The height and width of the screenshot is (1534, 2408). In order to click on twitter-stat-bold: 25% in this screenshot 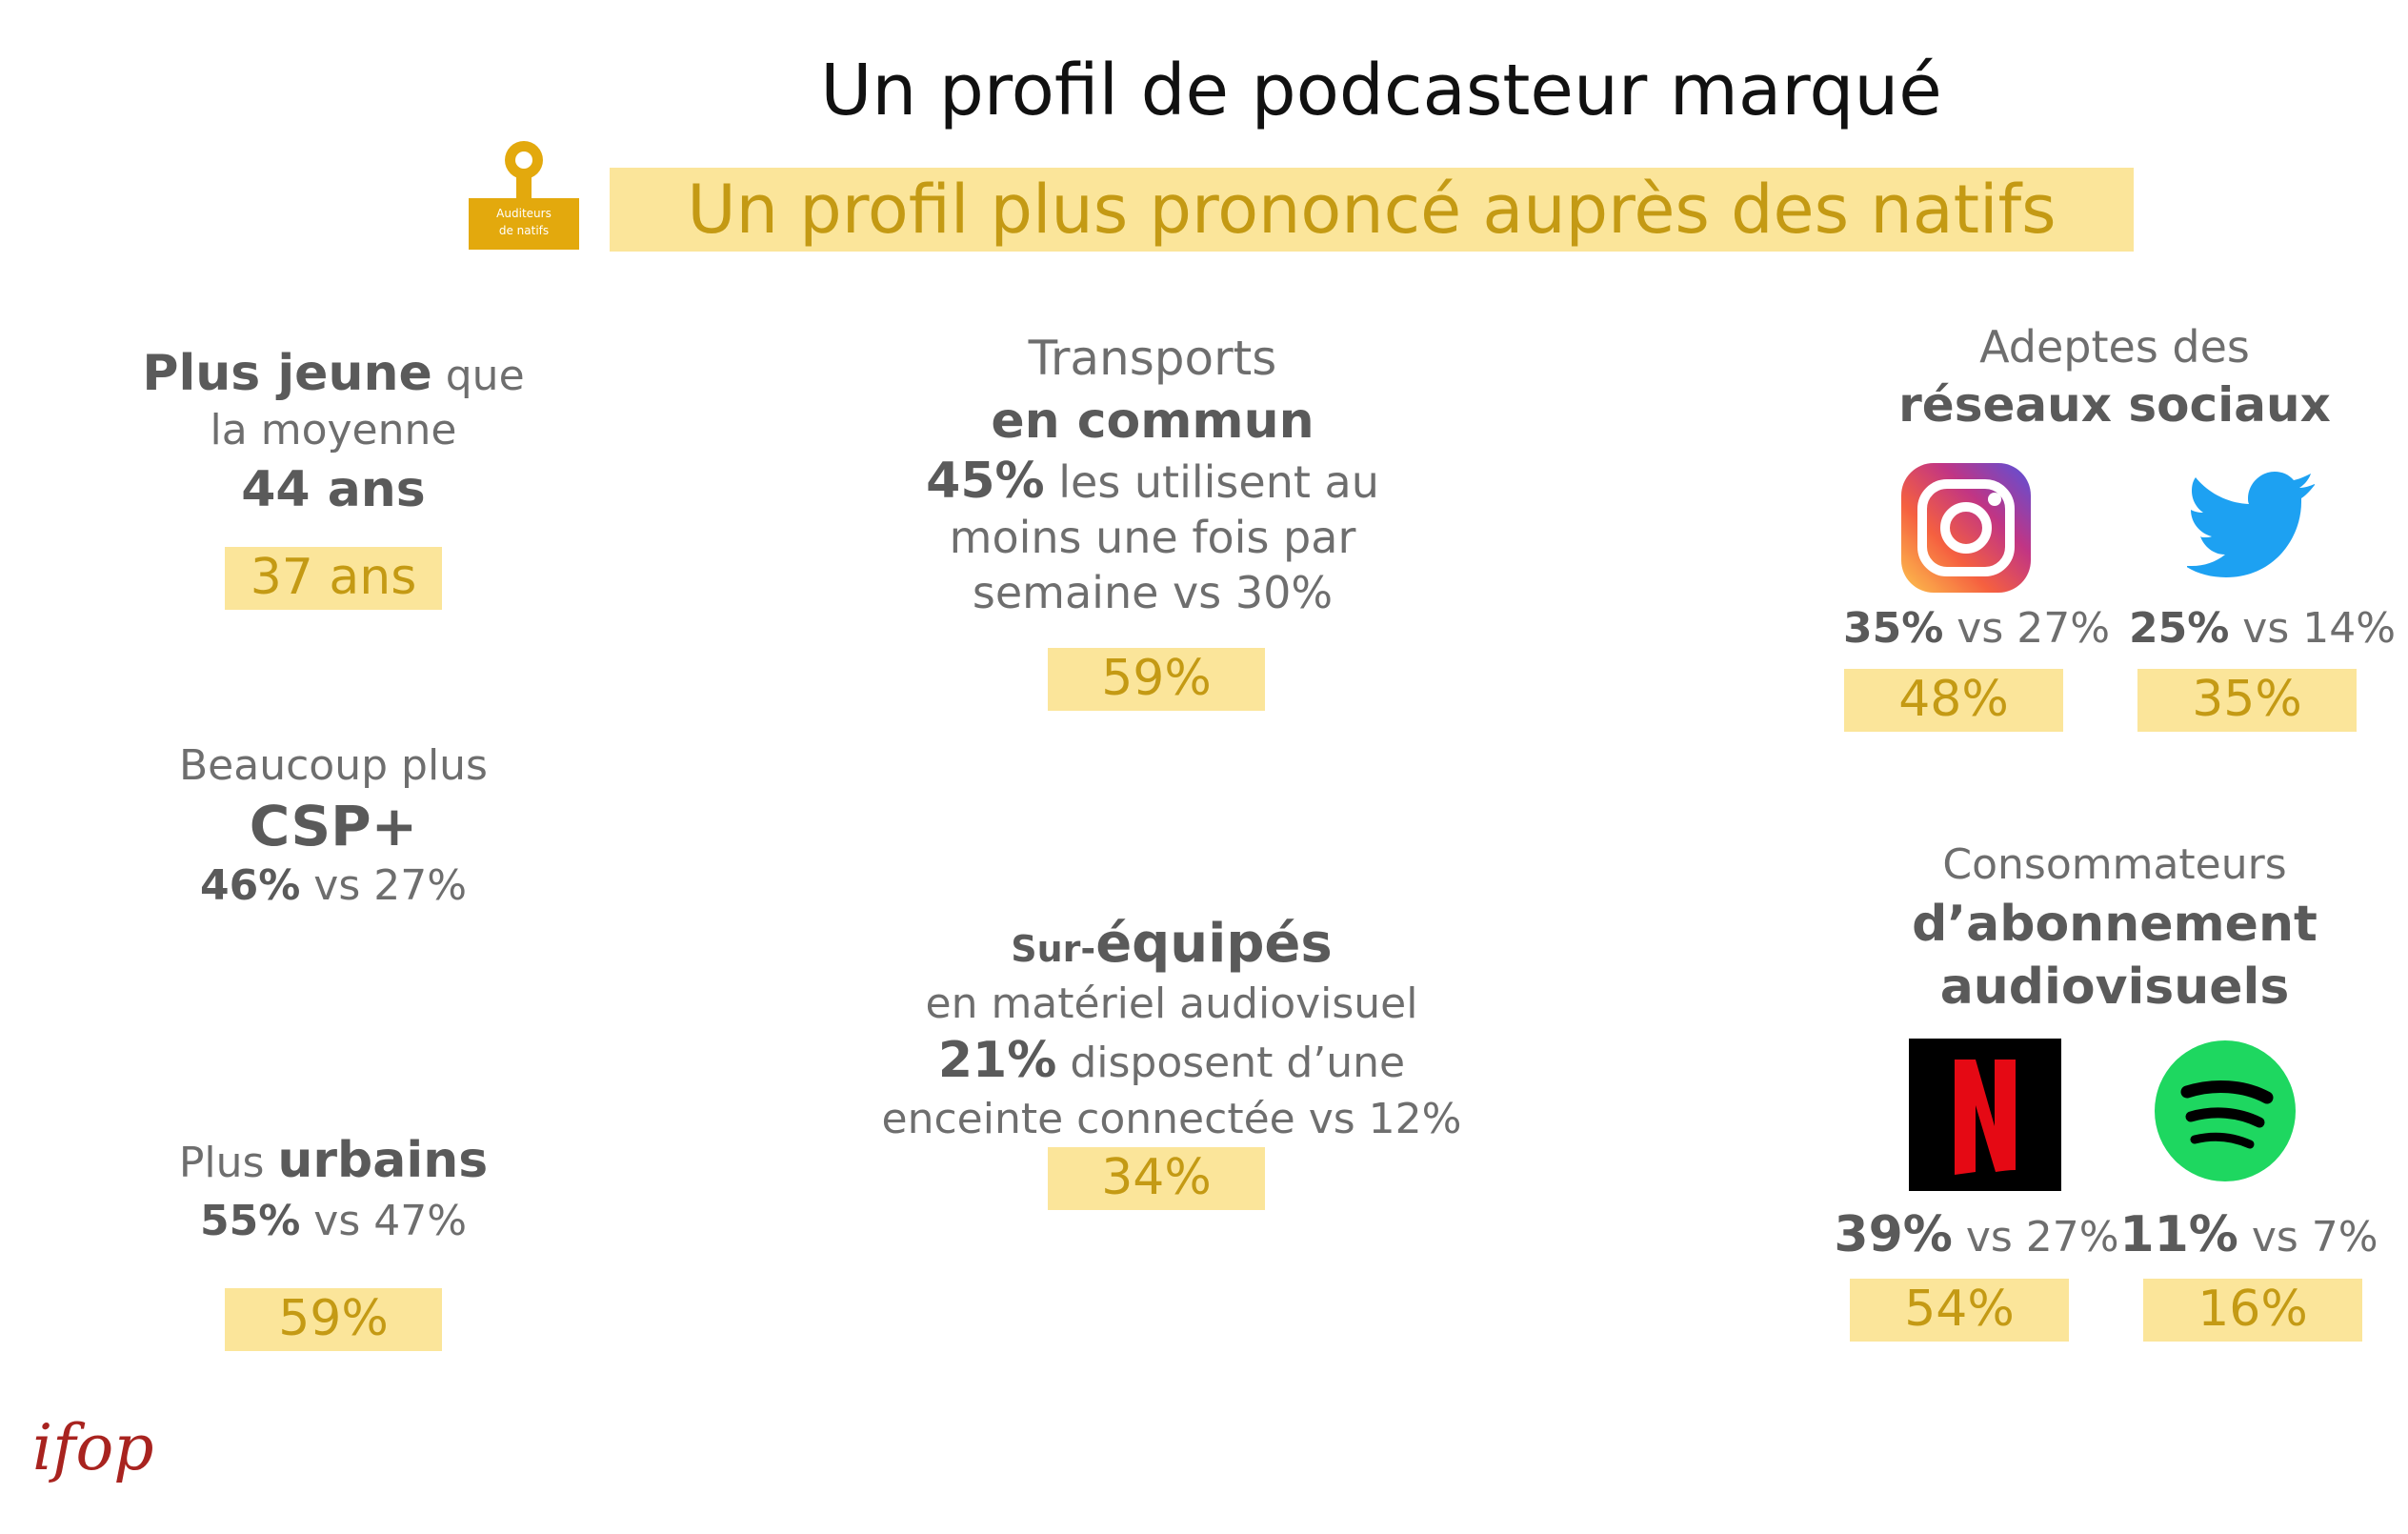, I will do `click(2179, 628)`.